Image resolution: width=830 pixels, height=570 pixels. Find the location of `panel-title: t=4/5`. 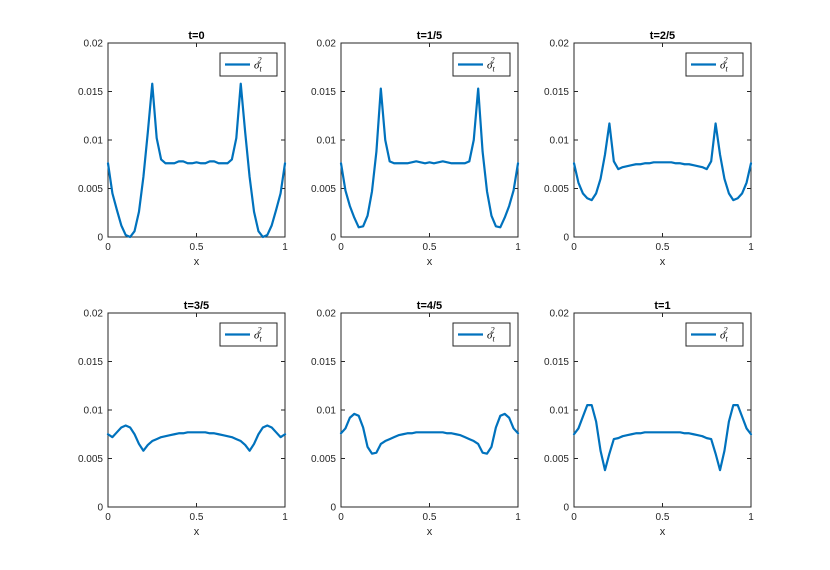

panel-title: t=4/5 is located at coordinates (429, 306).